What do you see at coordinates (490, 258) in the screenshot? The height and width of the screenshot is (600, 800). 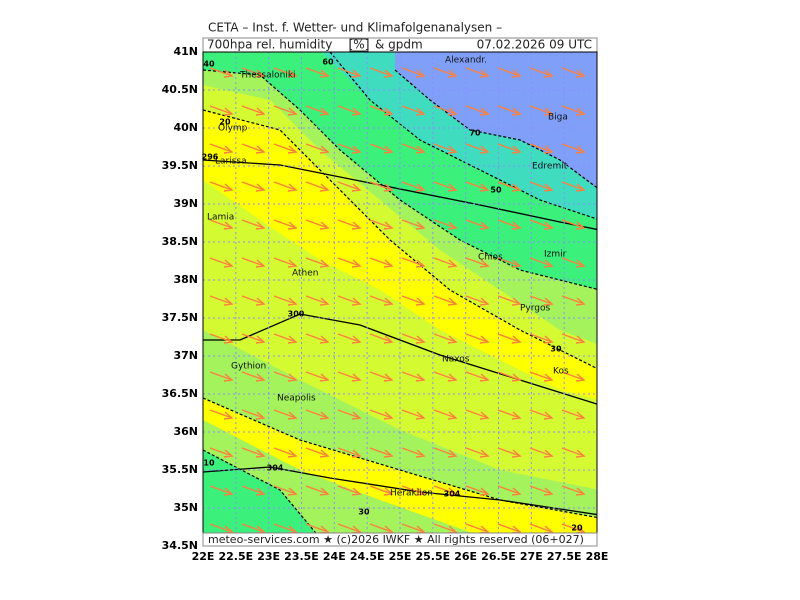 I see `place-label: Chios` at bounding box center [490, 258].